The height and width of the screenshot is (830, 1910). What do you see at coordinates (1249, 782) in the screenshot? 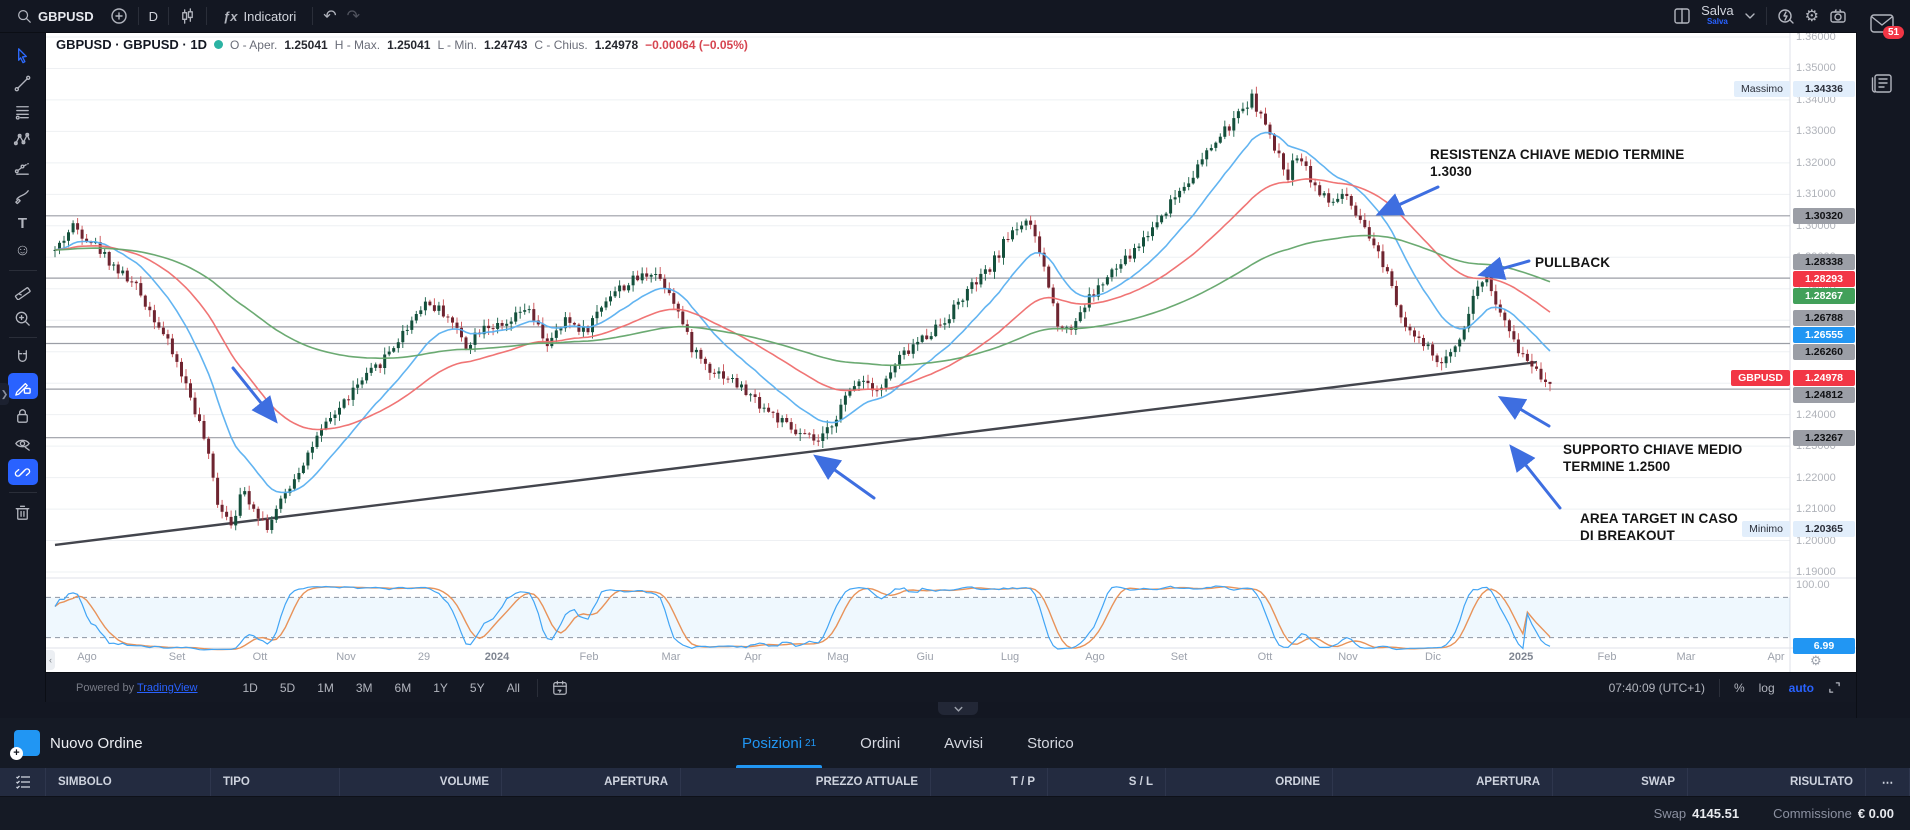
I see `column-header-ordine: ORDINE` at bounding box center [1249, 782].